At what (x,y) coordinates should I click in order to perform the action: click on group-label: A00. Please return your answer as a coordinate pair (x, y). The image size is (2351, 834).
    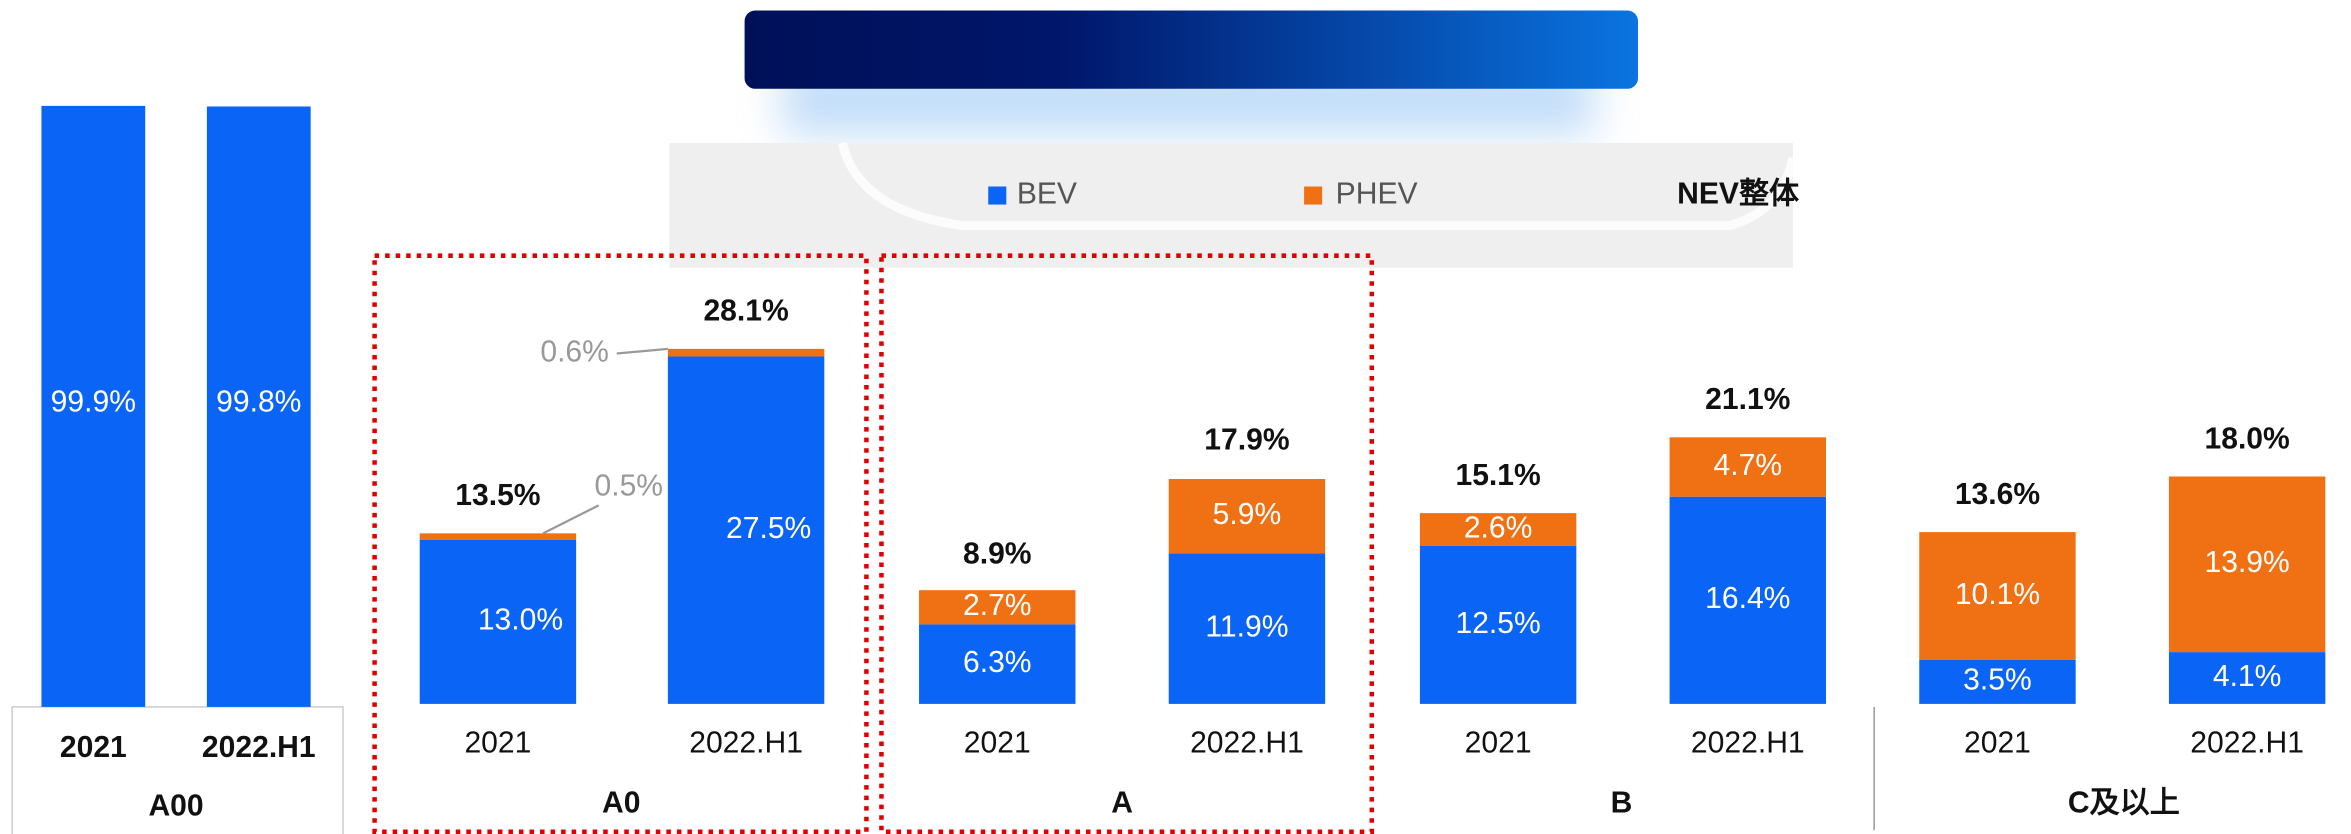
    Looking at the image, I should click on (175, 806).